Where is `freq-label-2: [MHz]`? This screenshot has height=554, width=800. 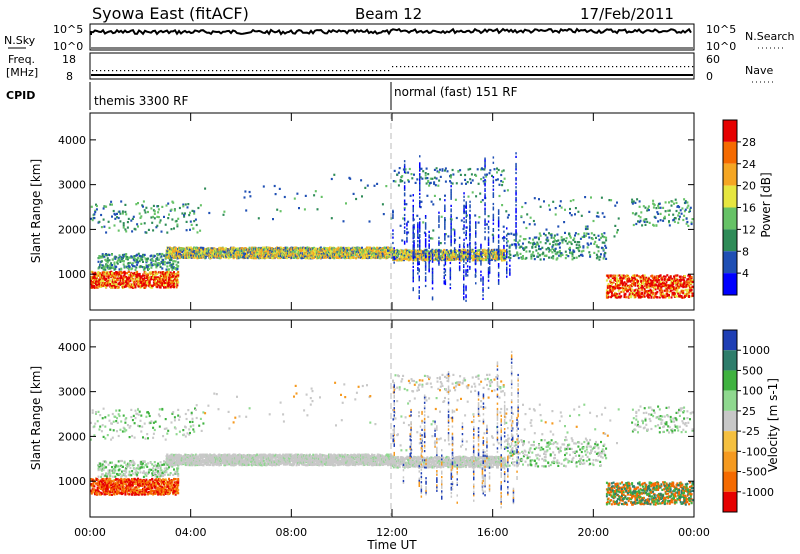
freq-label-2: [MHz] is located at coordinates (22, 72).